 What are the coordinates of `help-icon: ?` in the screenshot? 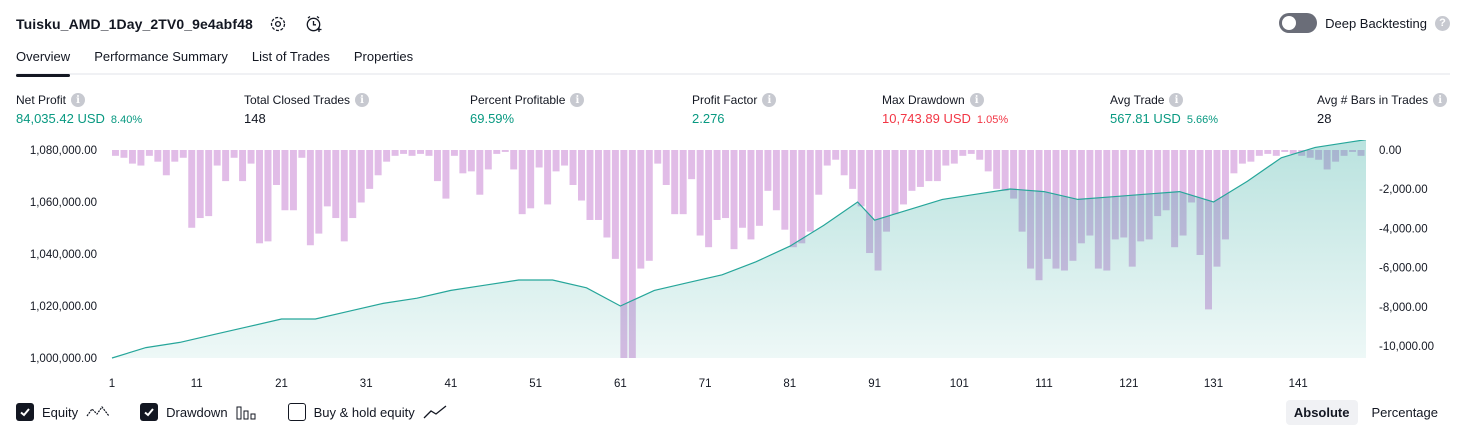 It's located at (1442, 23).